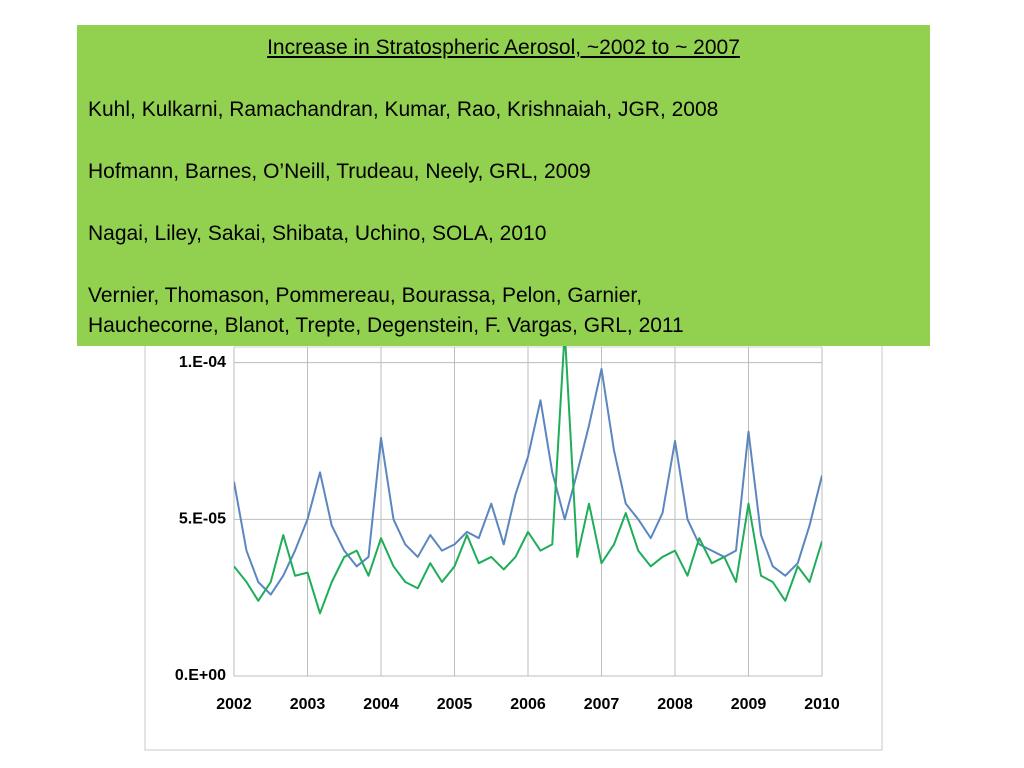 This screenshot has height=768, width=1024. Describe the element at coordinates (234, 704) in the screenshot. I see `x-tick-label: 2002` at that location.